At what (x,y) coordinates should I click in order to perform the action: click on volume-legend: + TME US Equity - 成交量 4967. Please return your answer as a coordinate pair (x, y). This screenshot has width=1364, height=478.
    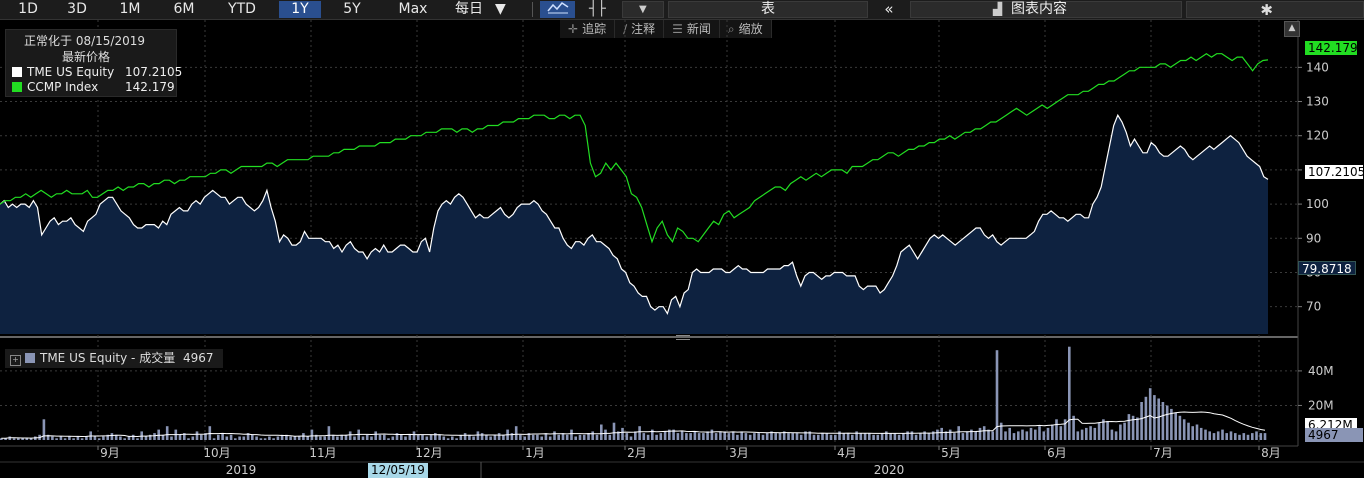
    Looking at the image, I should click on (114, 358).